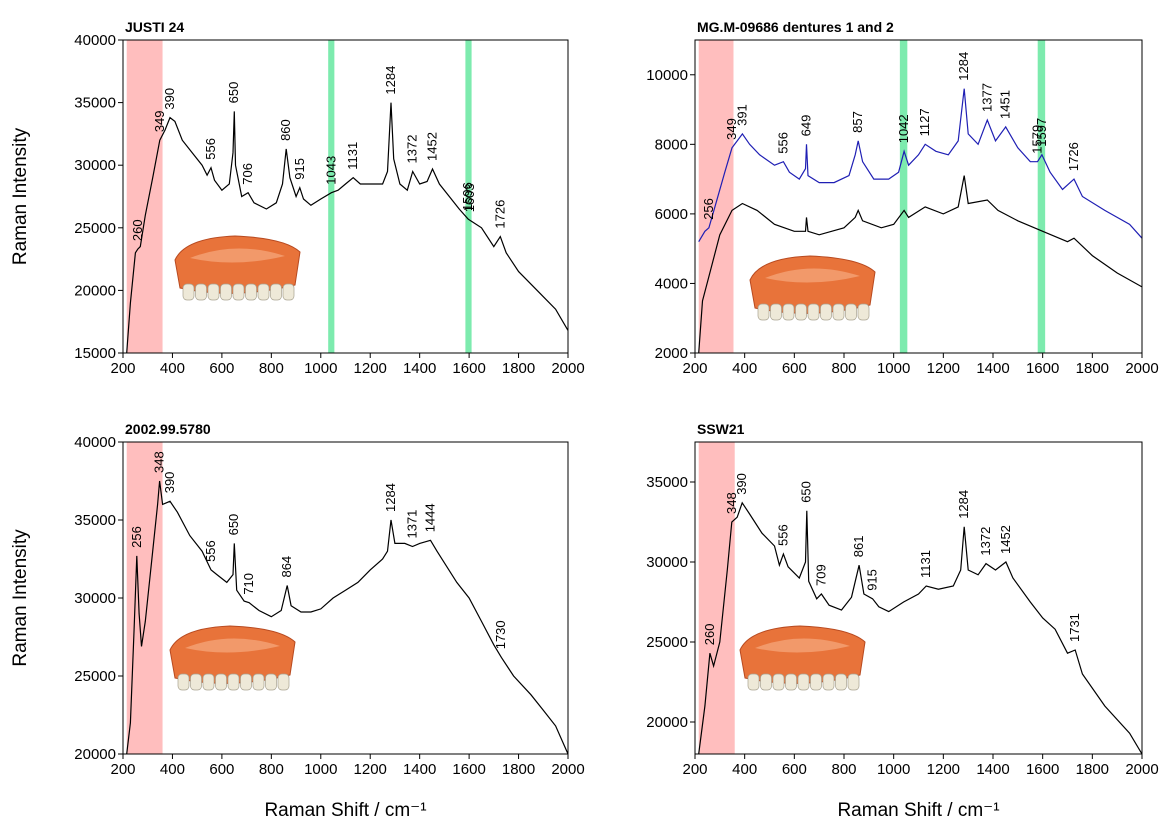 The height and width of the screenshot is (825, 1168). Describe the element at coordinates (285, 130) in the screenshot. I see `peak-label: 860` at that location.